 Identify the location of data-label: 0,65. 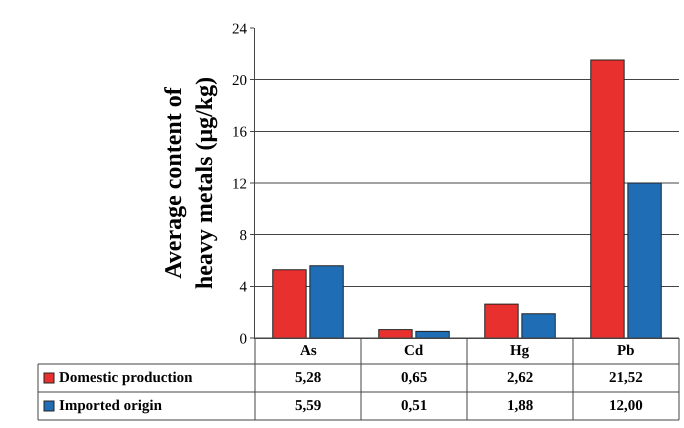
(414, 378).